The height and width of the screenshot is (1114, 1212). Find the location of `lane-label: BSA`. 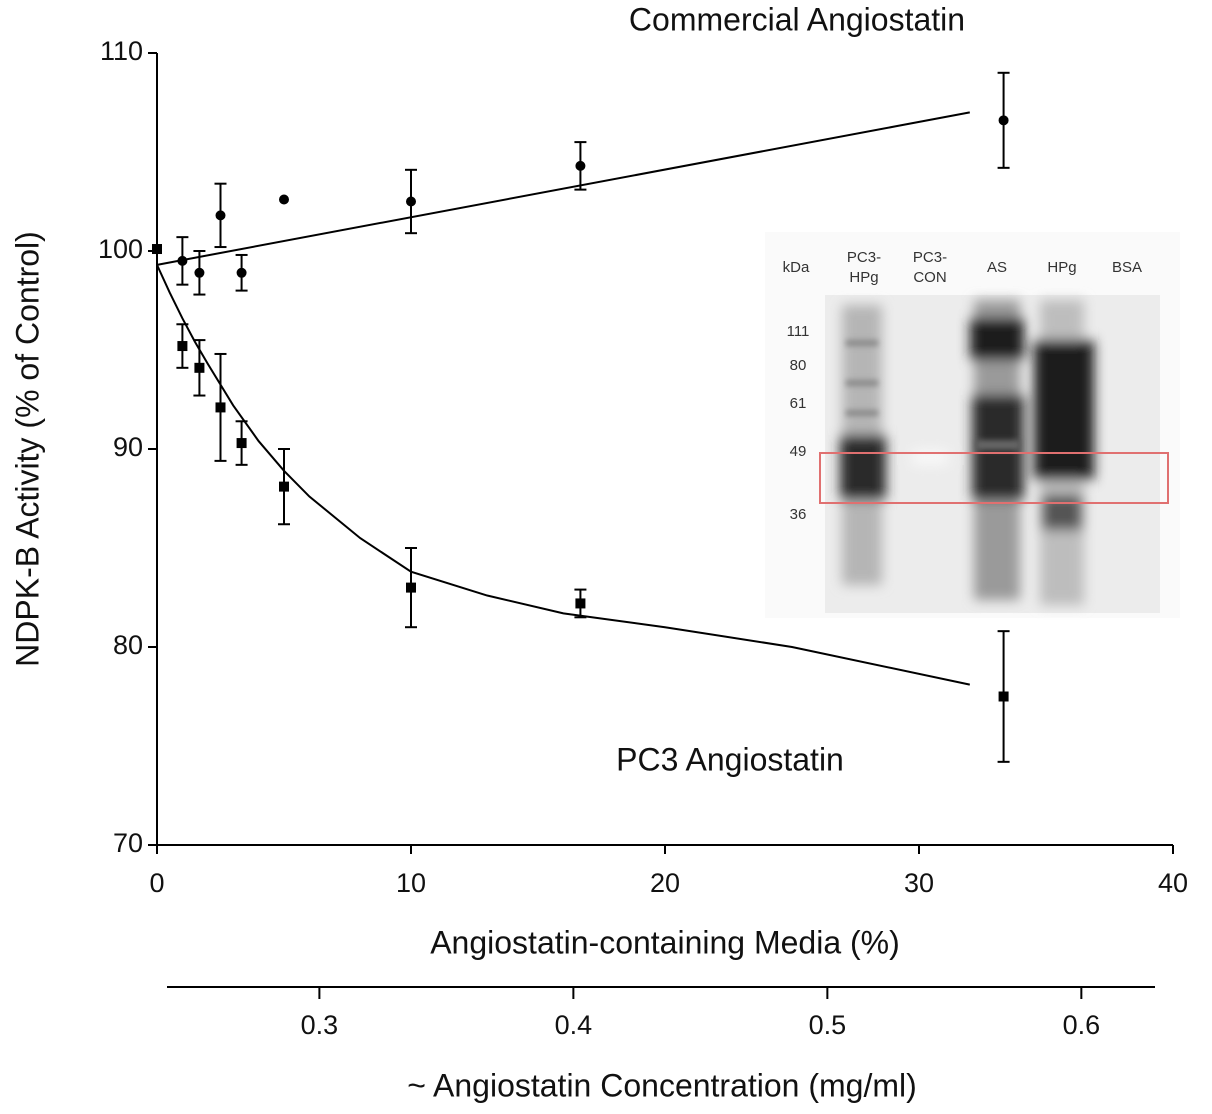

lane-label: BSA is located at coordinates (1127, 267).